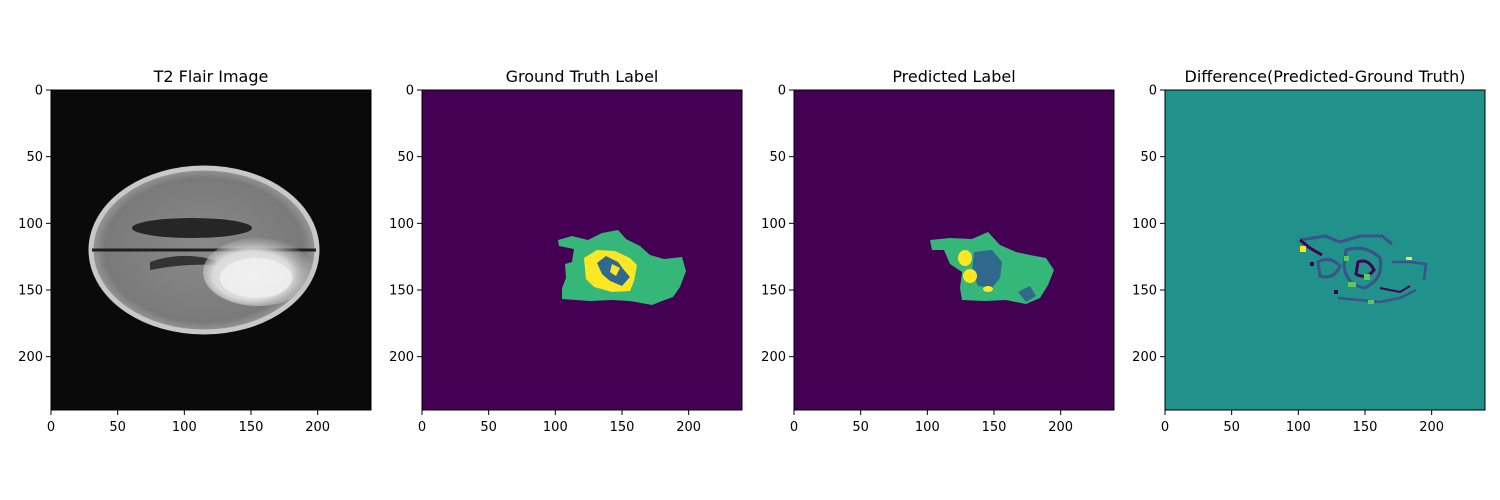 Image resolution: width=1500 pixels, height=500 pixels. I want to click on difference-spots, so click(1356, 275).